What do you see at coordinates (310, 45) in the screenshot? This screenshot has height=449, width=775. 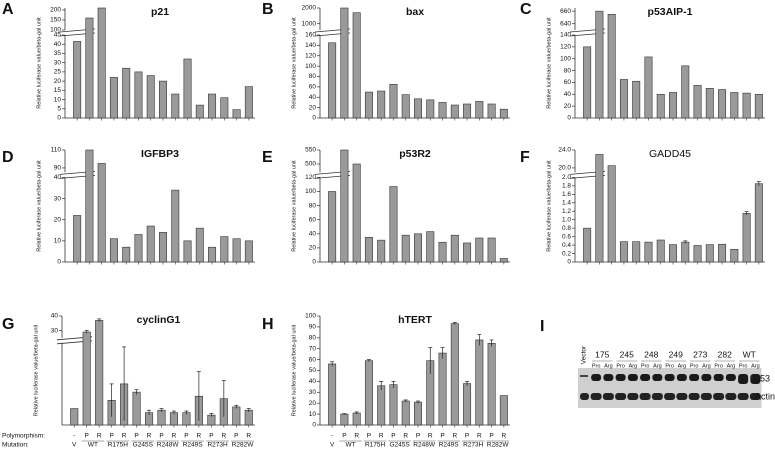 I see `y-tick-label: 140` at bounding box center [310, 45].